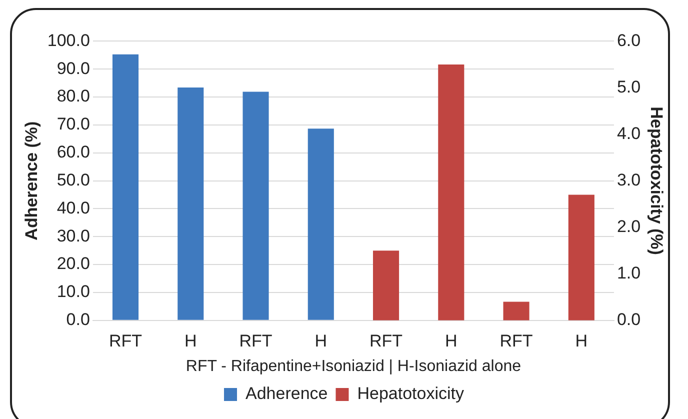 The width and height of the screenshot is (688, 419). What do you see at coordinates (73, 180) in the screenshot?
I see `y-tick-label: 50.0` at bounding box center [73, 180].